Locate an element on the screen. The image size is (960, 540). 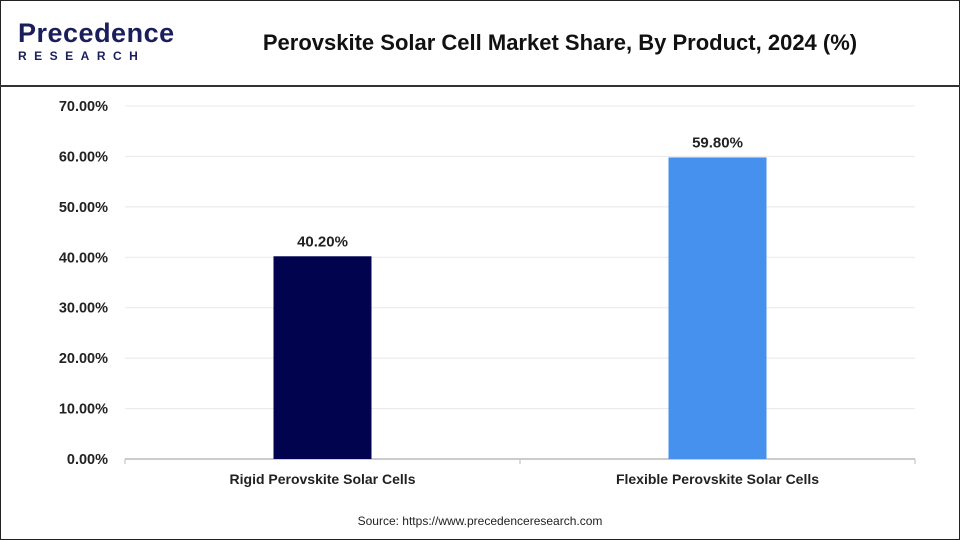
y-tick-label: 50.00% is located at coordinates (83, 208).